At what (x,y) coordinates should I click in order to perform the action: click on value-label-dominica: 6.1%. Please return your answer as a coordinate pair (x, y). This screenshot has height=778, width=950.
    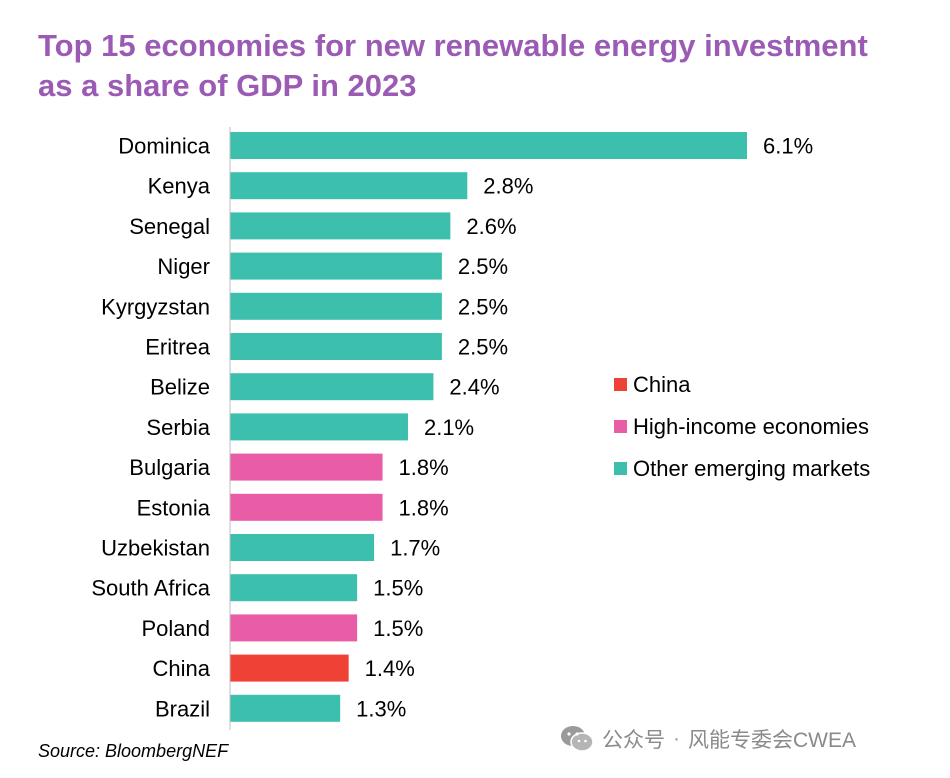
    Looking at the image, I should click on (788, 146).